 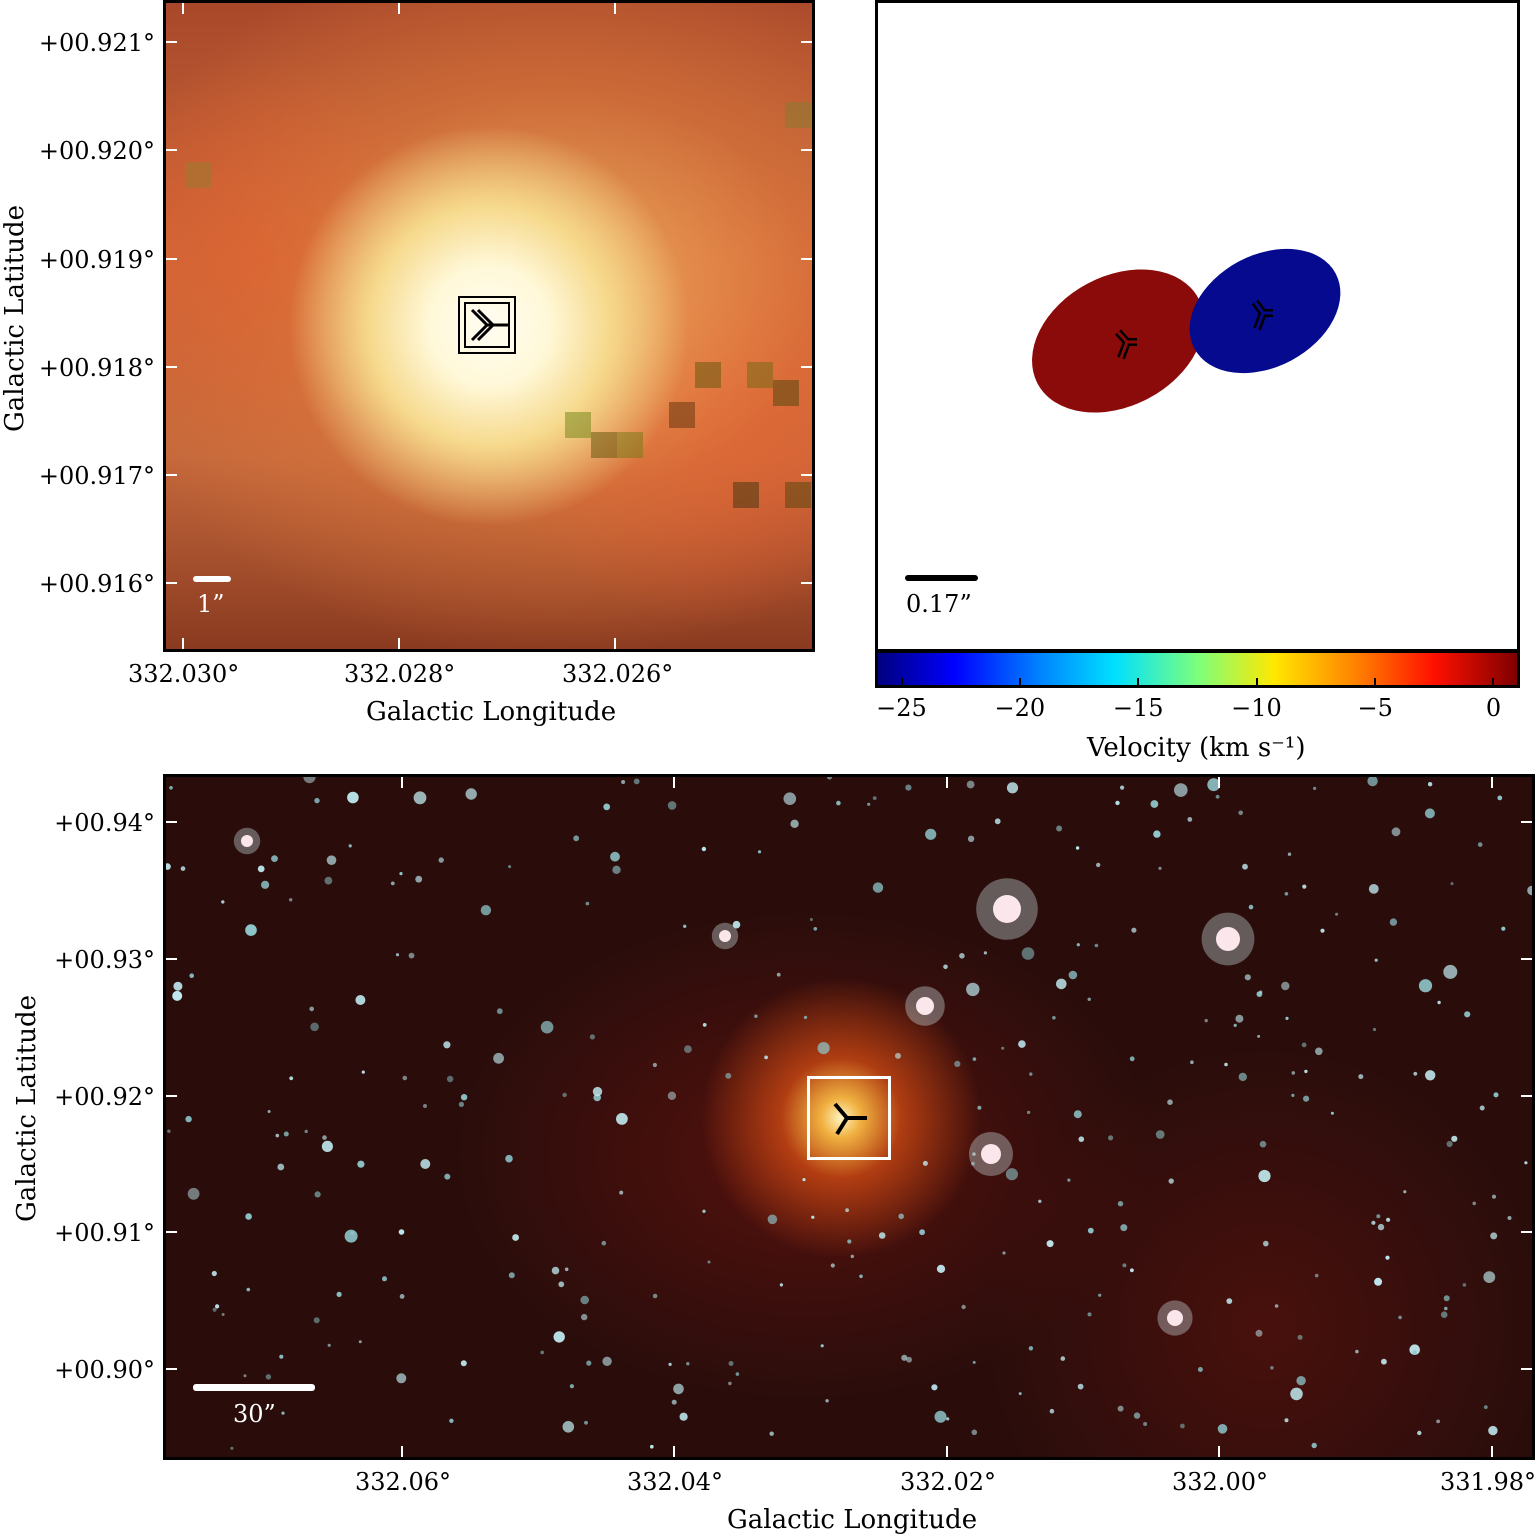 I want to click on tl-ytick-1: +00.920°, so click(x=96, y=151).